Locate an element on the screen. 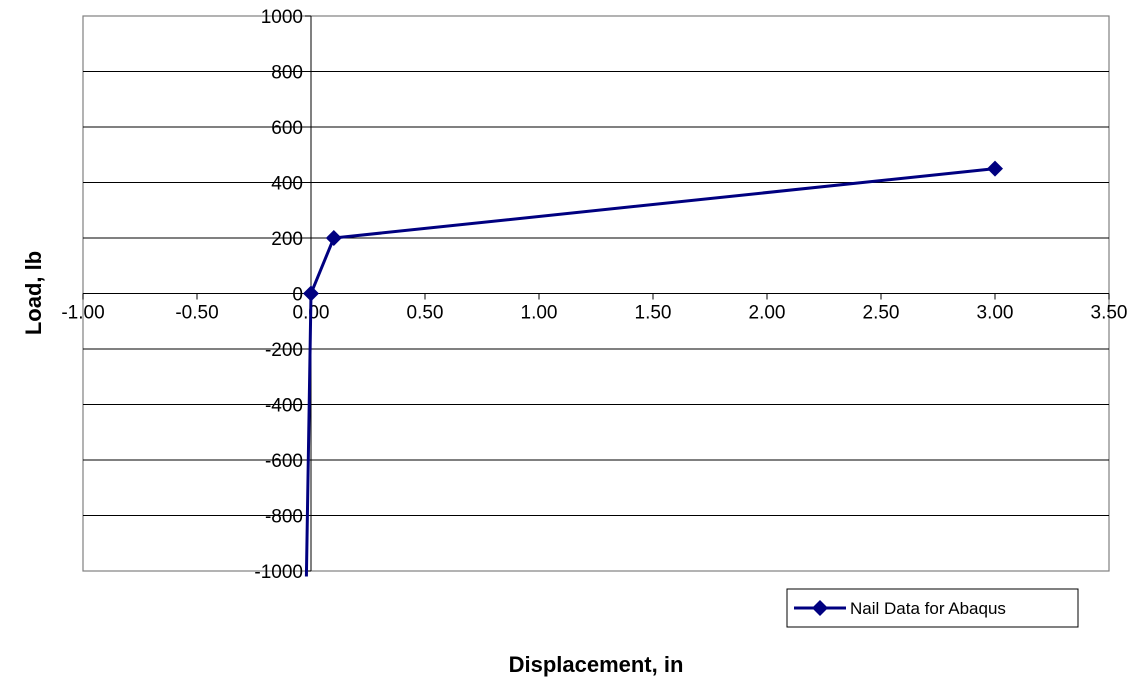 The width and height of the screenshot is (1141, 689). y-axis-title: Load, lb is located at coordinates (33, 293).